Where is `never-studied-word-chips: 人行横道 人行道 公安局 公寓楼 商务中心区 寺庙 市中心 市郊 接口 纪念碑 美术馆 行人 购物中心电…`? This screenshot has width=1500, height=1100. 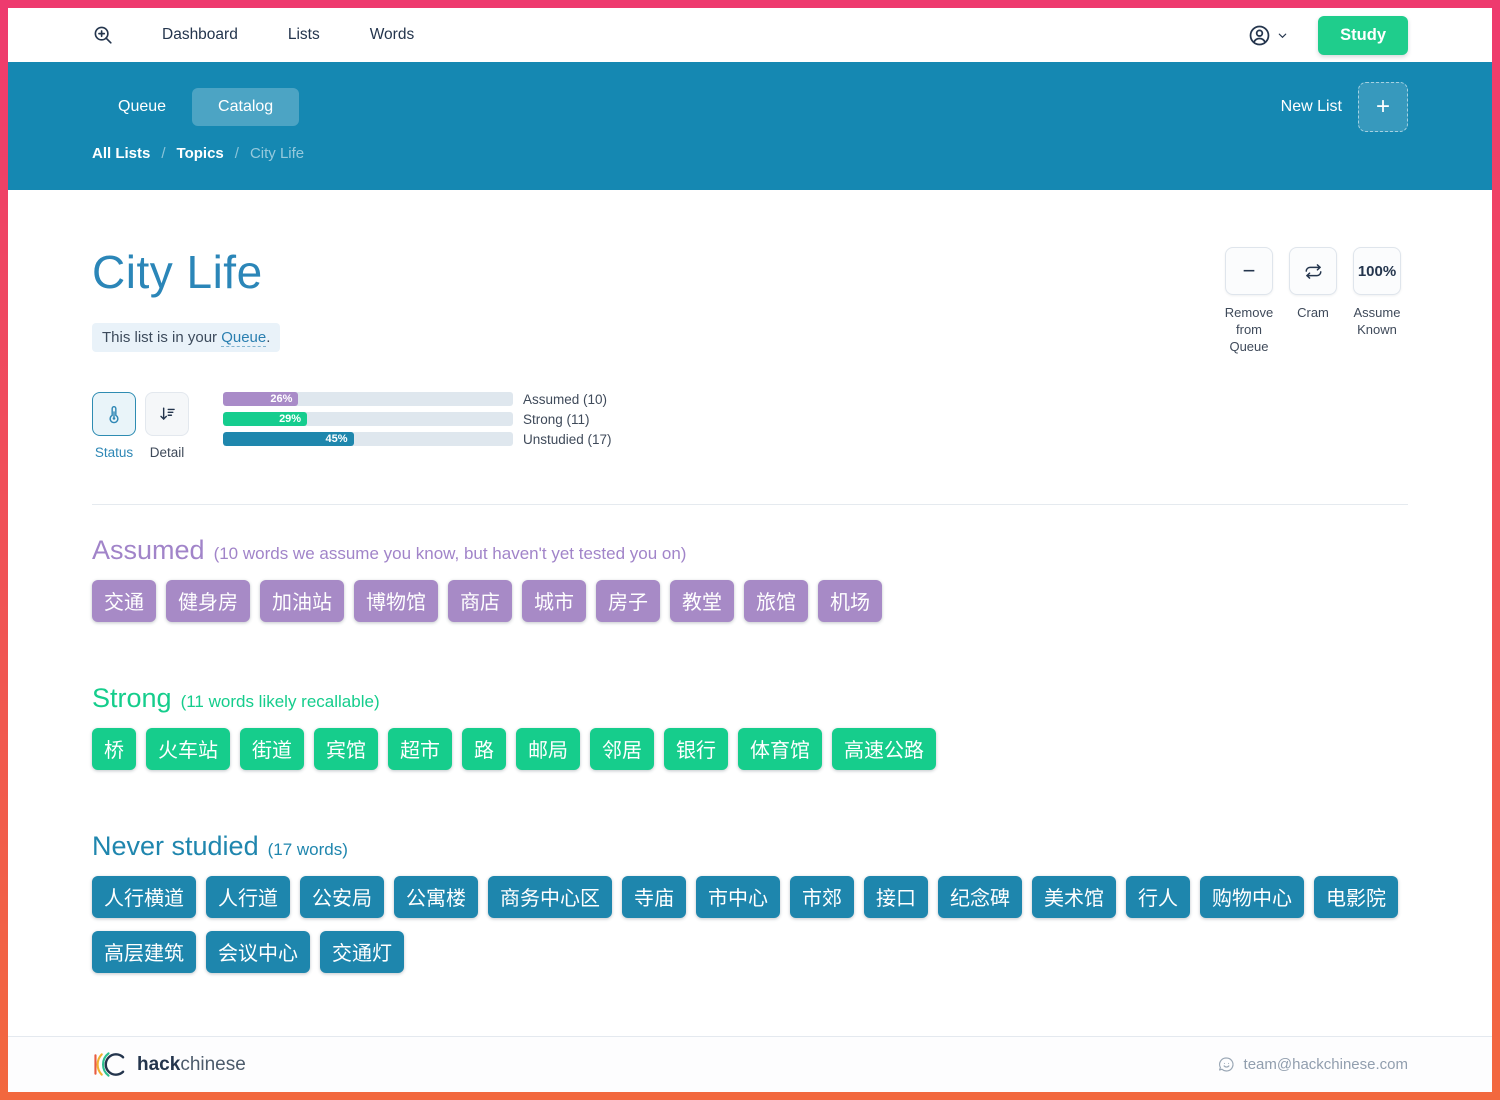
never-studied-word-chips: 人行横道 人行道 公安局 公寓楼 商务中心区 寺庙 市中心 市郊 接口 纪念碑 美术馆 行人 购物中心电… is located at coordinates (750, 930).